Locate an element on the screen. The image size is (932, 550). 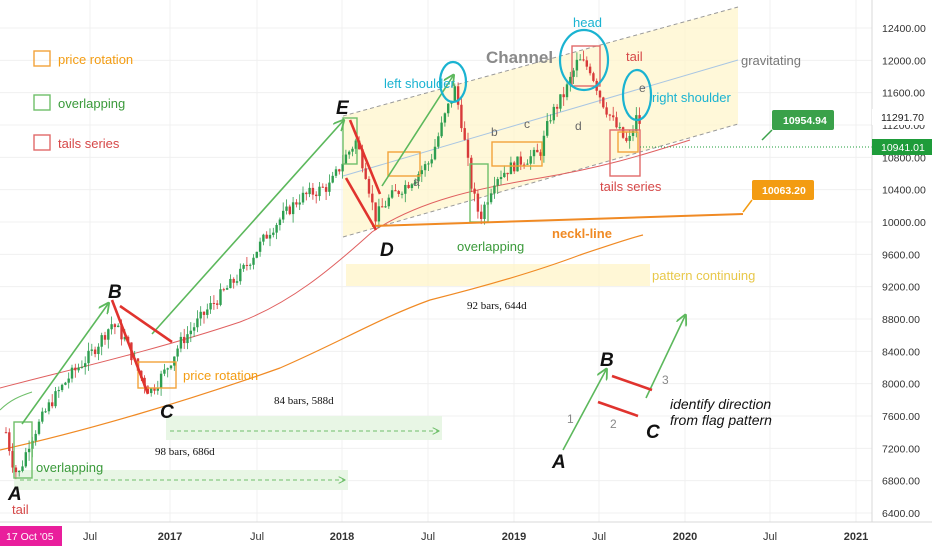
annotation-channel: Channel is located at coordinates (519, 57).